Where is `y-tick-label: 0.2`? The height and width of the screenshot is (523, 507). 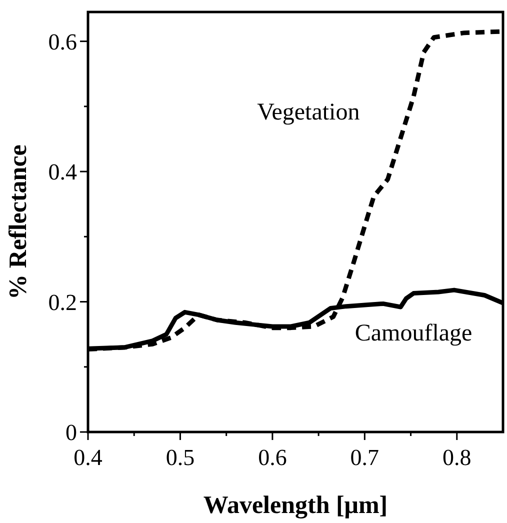 y-tick-label: 0.2 is located at coordinates (62, 302).